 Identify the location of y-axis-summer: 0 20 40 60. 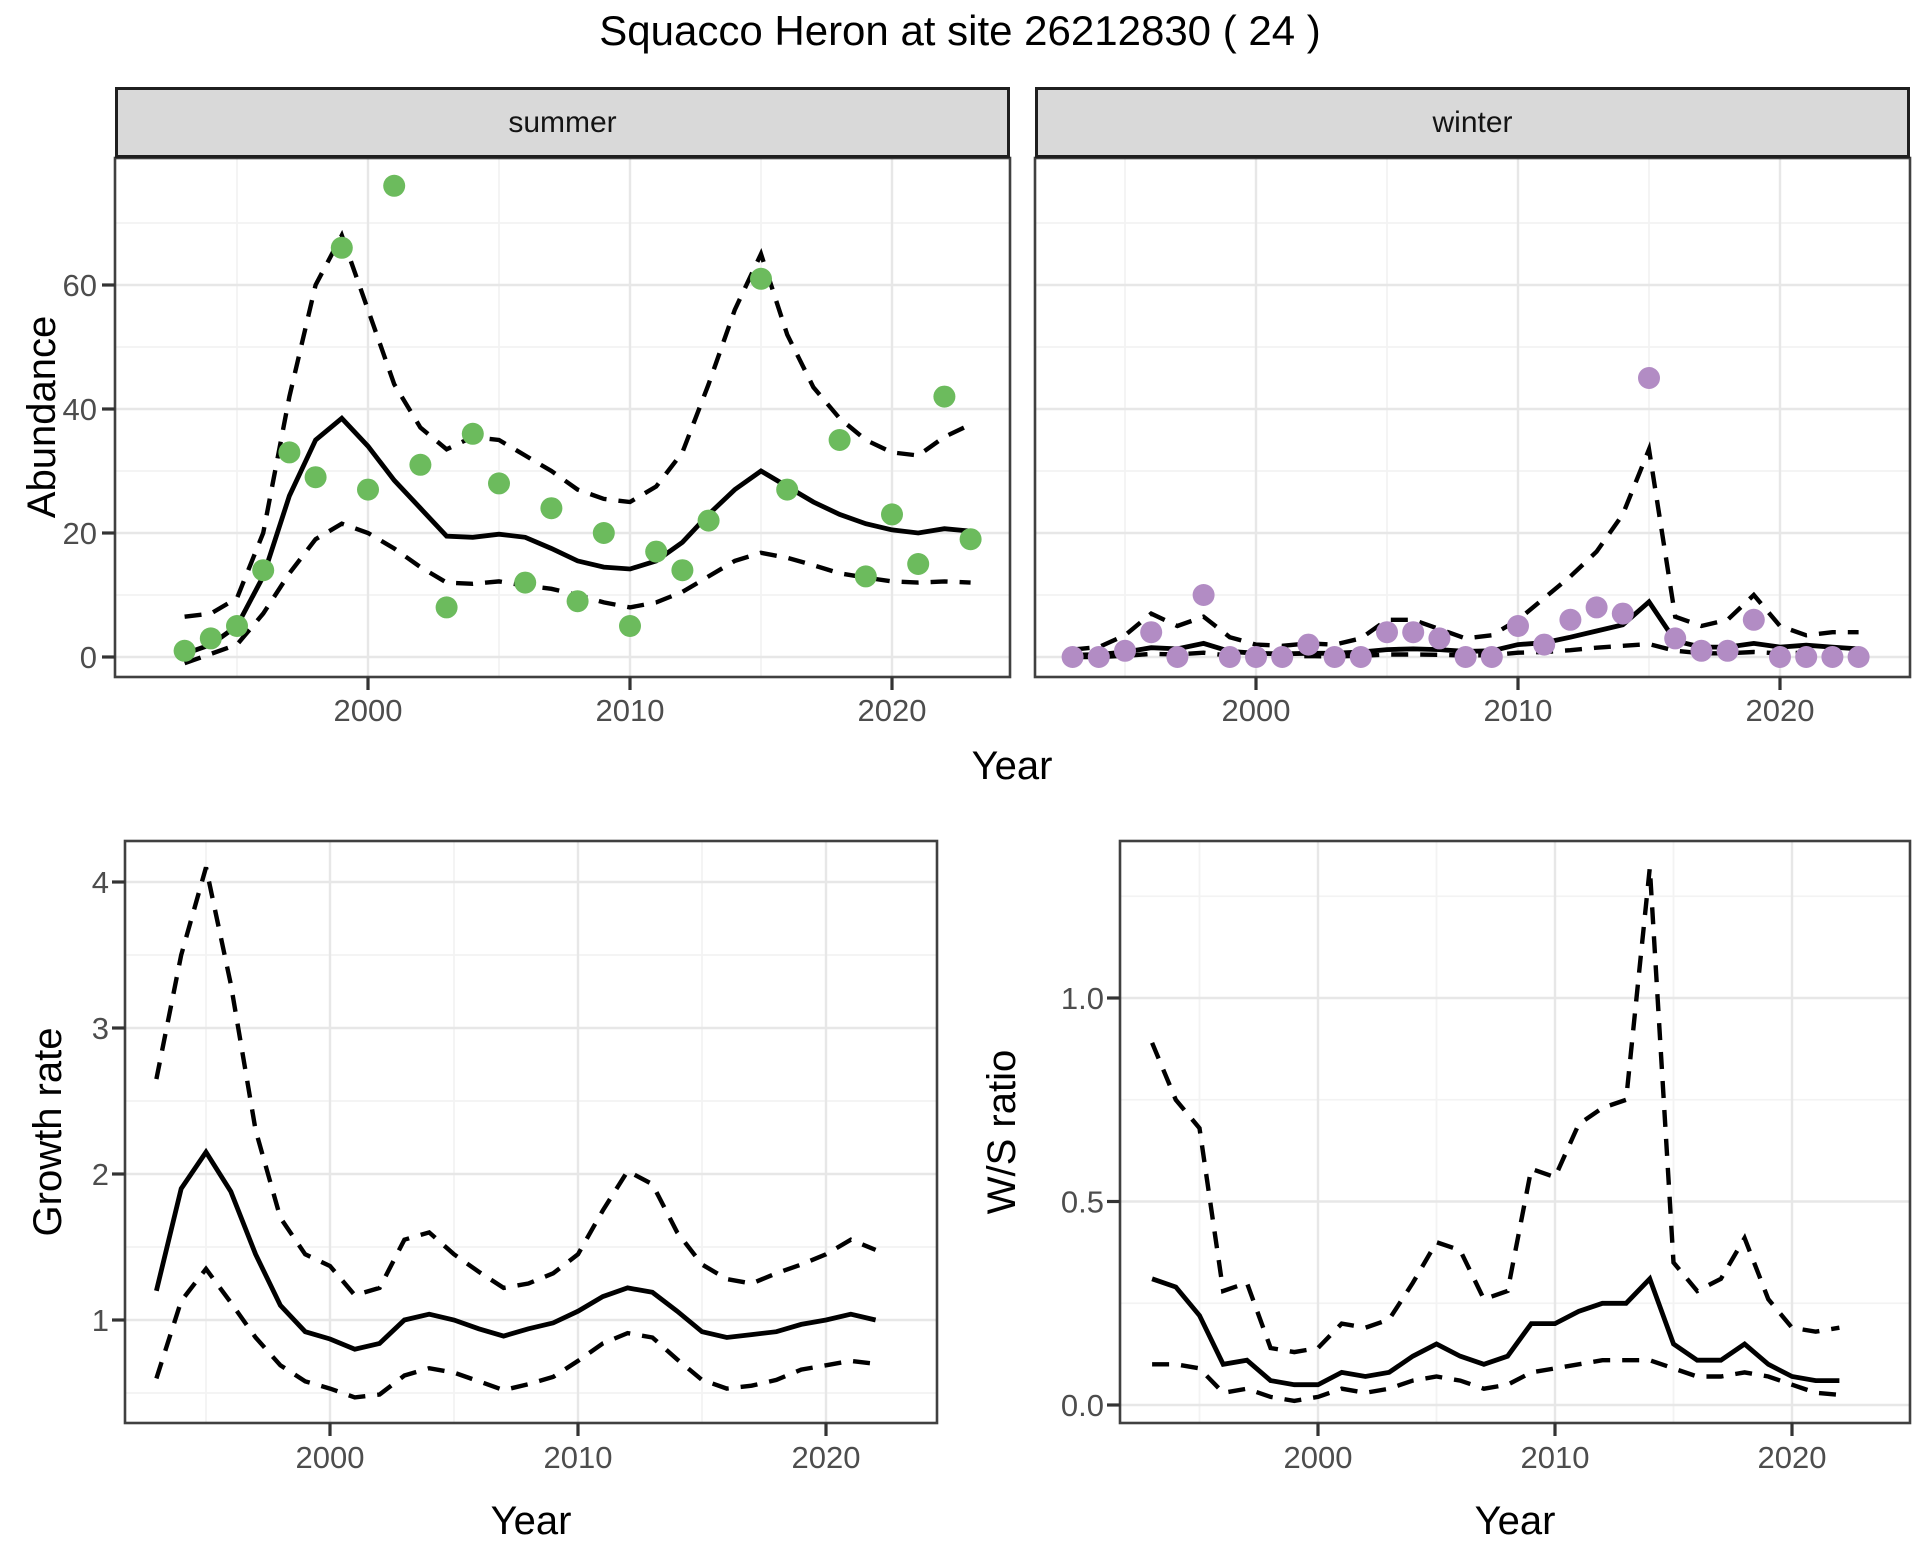
(89, 471).